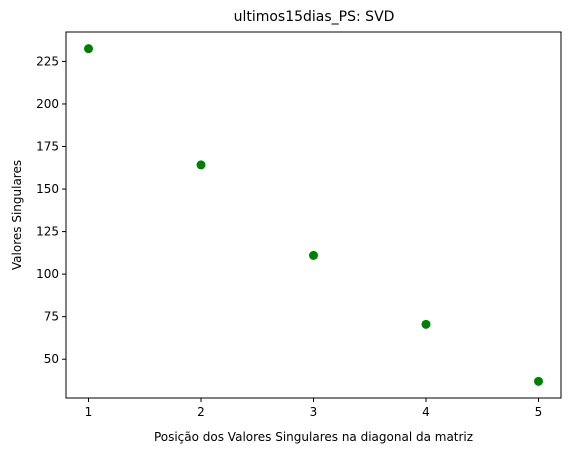 The width and height of the screenshot is (571, 453). I want to click on x-tick-label: 1, so click(89, 412).